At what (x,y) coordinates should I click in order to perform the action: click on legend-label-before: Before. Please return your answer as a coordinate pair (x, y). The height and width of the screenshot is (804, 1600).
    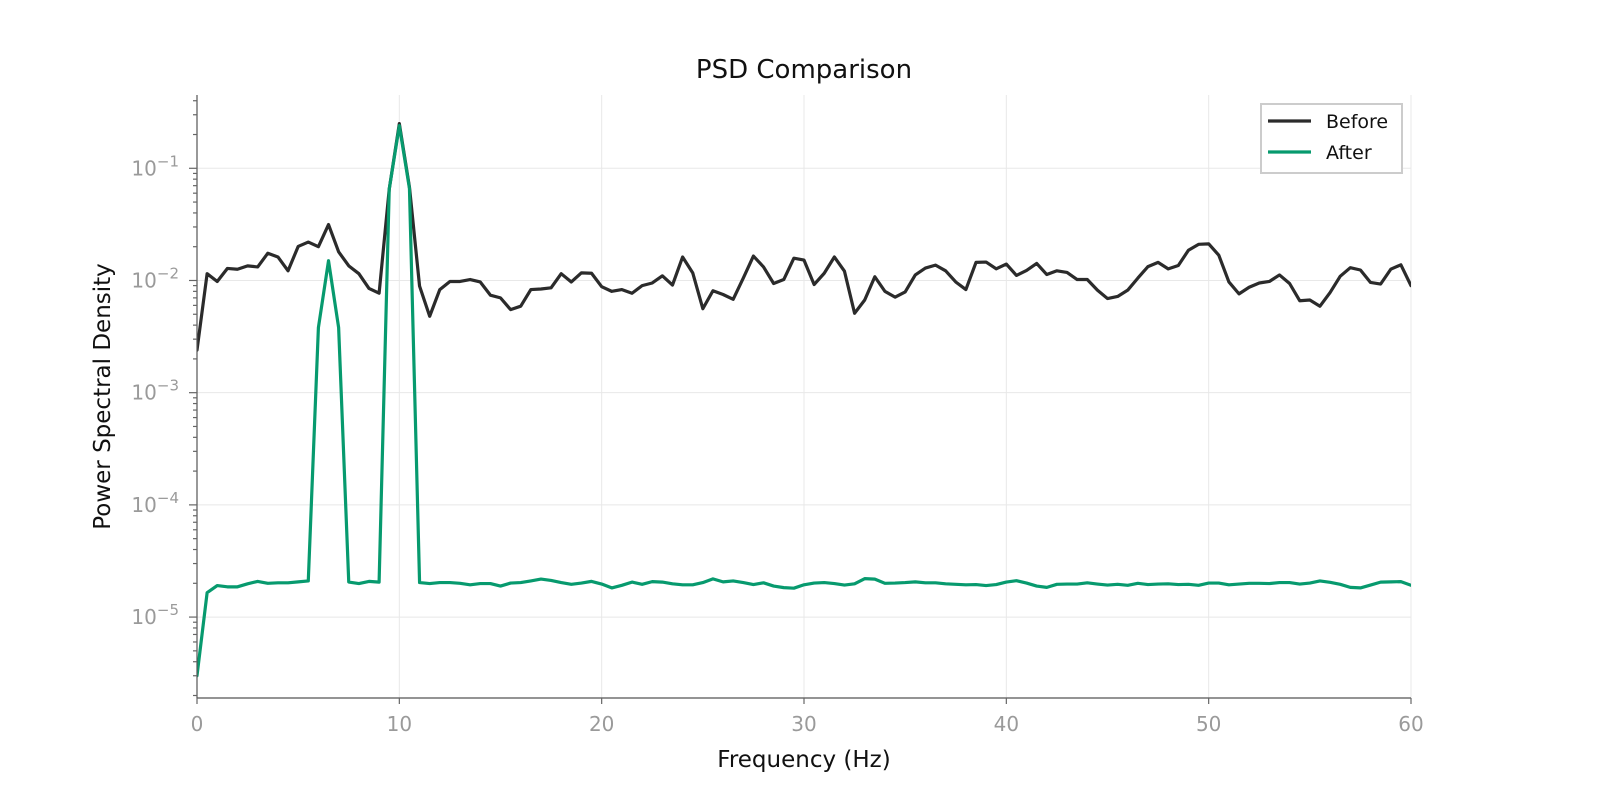
    Looking at the image, I should click on (1357, 122).